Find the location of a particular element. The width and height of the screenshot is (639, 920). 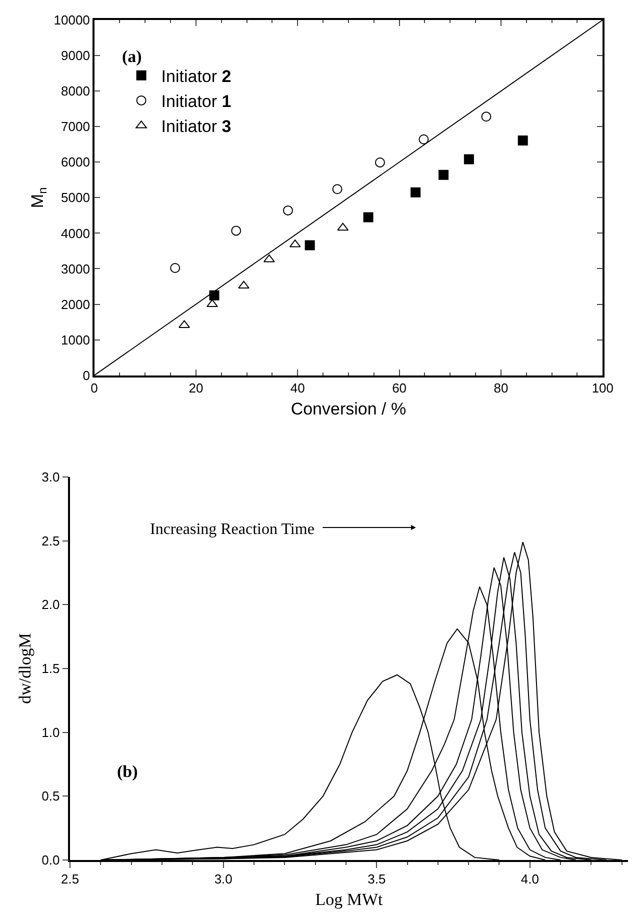

y-tick-label: 7000 is located at coordinates (75, 126).